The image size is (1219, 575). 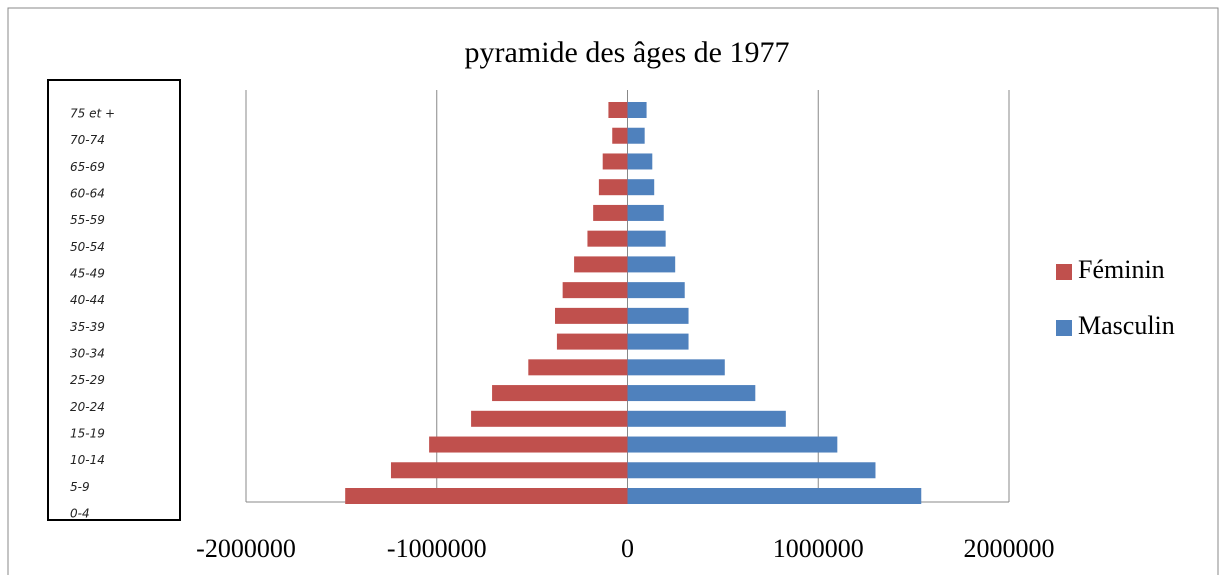 I want to click on y-tick-label: 15-19, so click(x=87, y=434).